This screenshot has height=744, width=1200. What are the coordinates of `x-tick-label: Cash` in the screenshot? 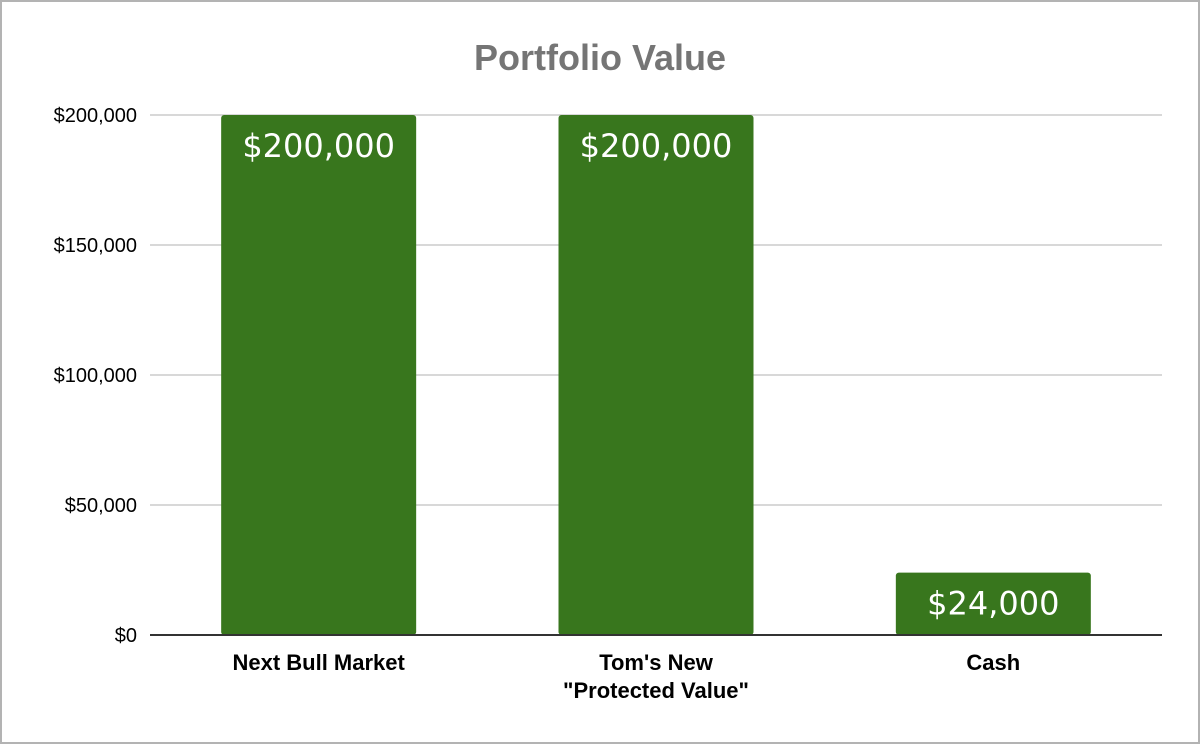 It's located at (993, 662).